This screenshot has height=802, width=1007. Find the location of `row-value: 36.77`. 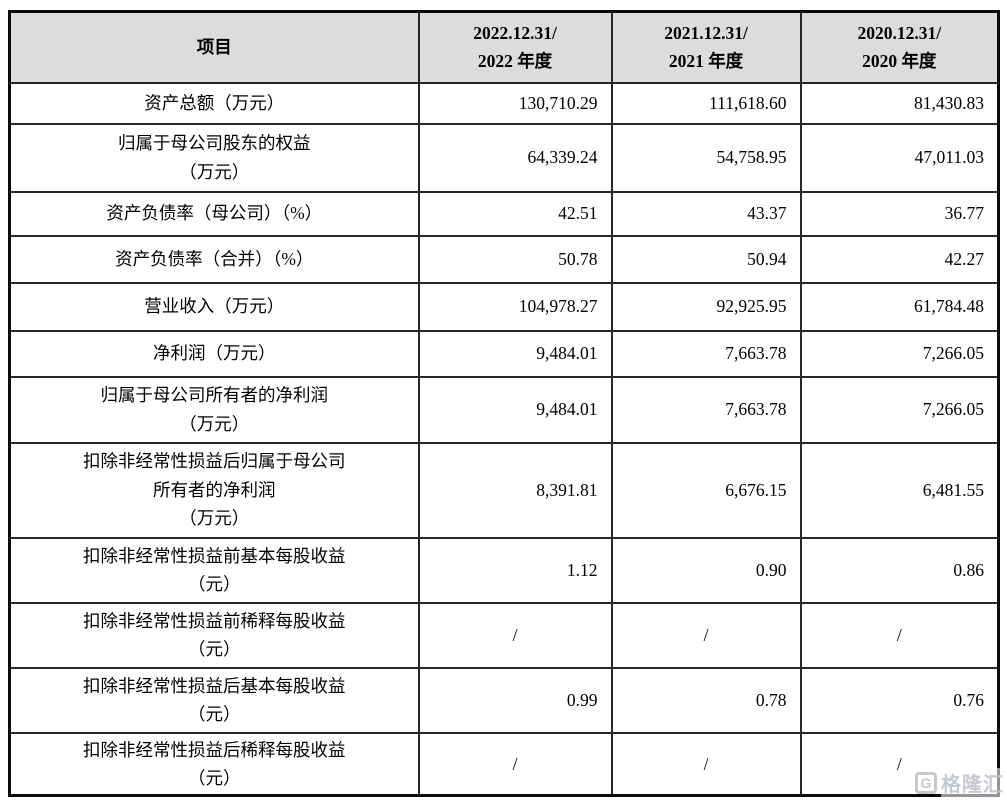

row-value: 36.77 is located at coordinates (899, 213).